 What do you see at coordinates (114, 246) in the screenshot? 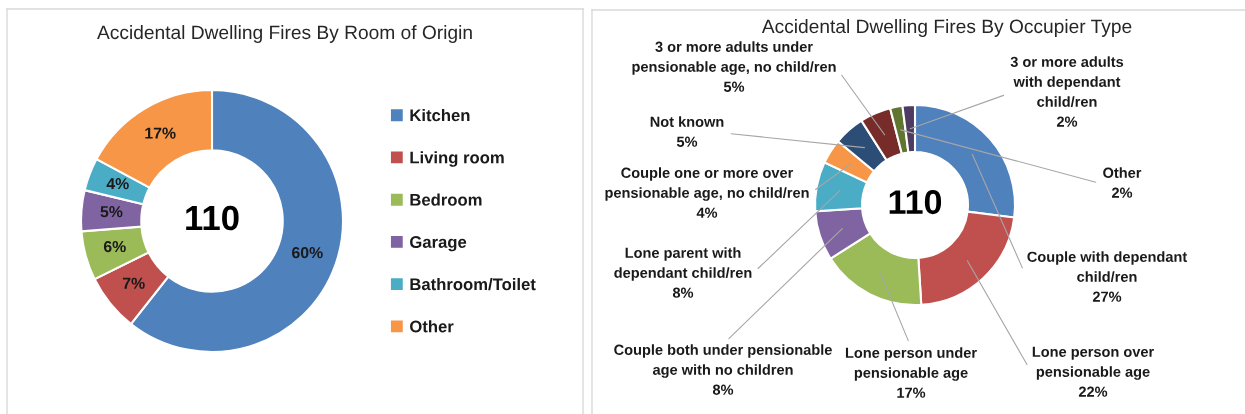
I see `data-label: 6%` at bounding box center [114, 246].